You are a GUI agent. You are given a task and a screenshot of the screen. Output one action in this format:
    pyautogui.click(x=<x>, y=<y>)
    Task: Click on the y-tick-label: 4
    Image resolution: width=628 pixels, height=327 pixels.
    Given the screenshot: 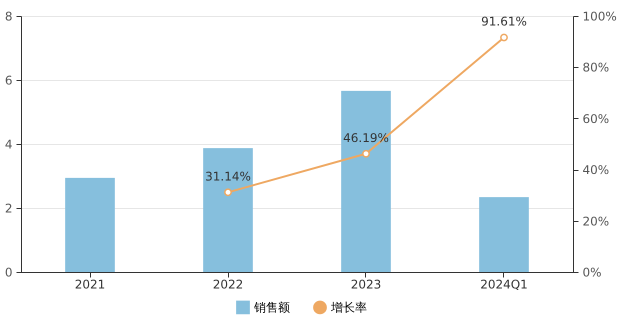 What is the action you would take?
    pyautogui.click(x=8, y=145)
    